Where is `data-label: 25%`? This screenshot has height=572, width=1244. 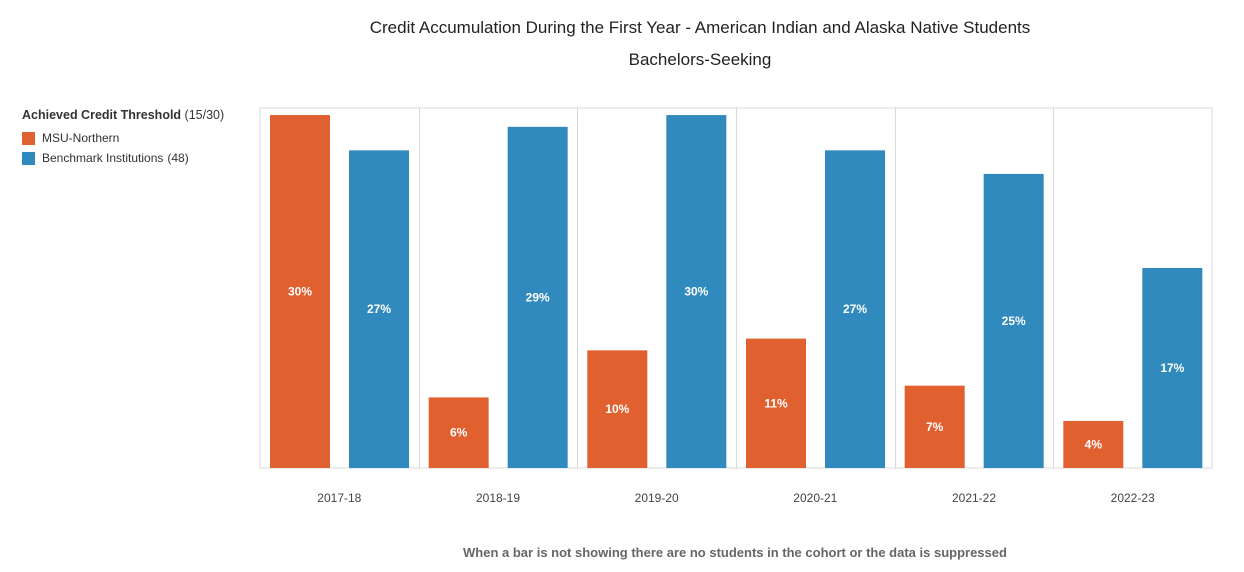
data-label: 25% is located at coordinates (1014, 321).